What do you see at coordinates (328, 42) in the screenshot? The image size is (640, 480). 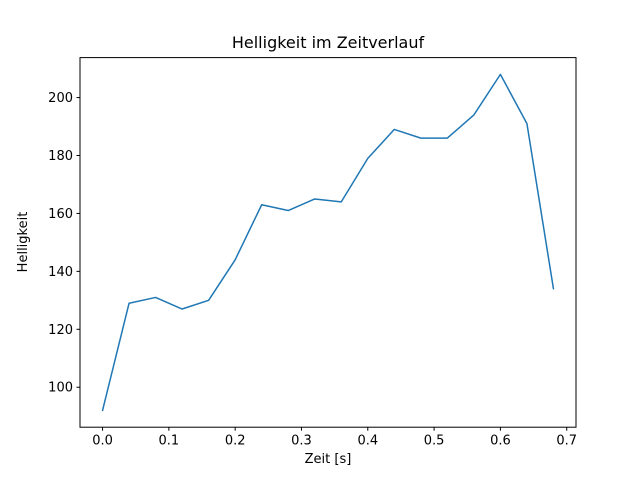 I see `chart-title: Helligkeit im Zeitverlauf` at bounding box center [328, 42].